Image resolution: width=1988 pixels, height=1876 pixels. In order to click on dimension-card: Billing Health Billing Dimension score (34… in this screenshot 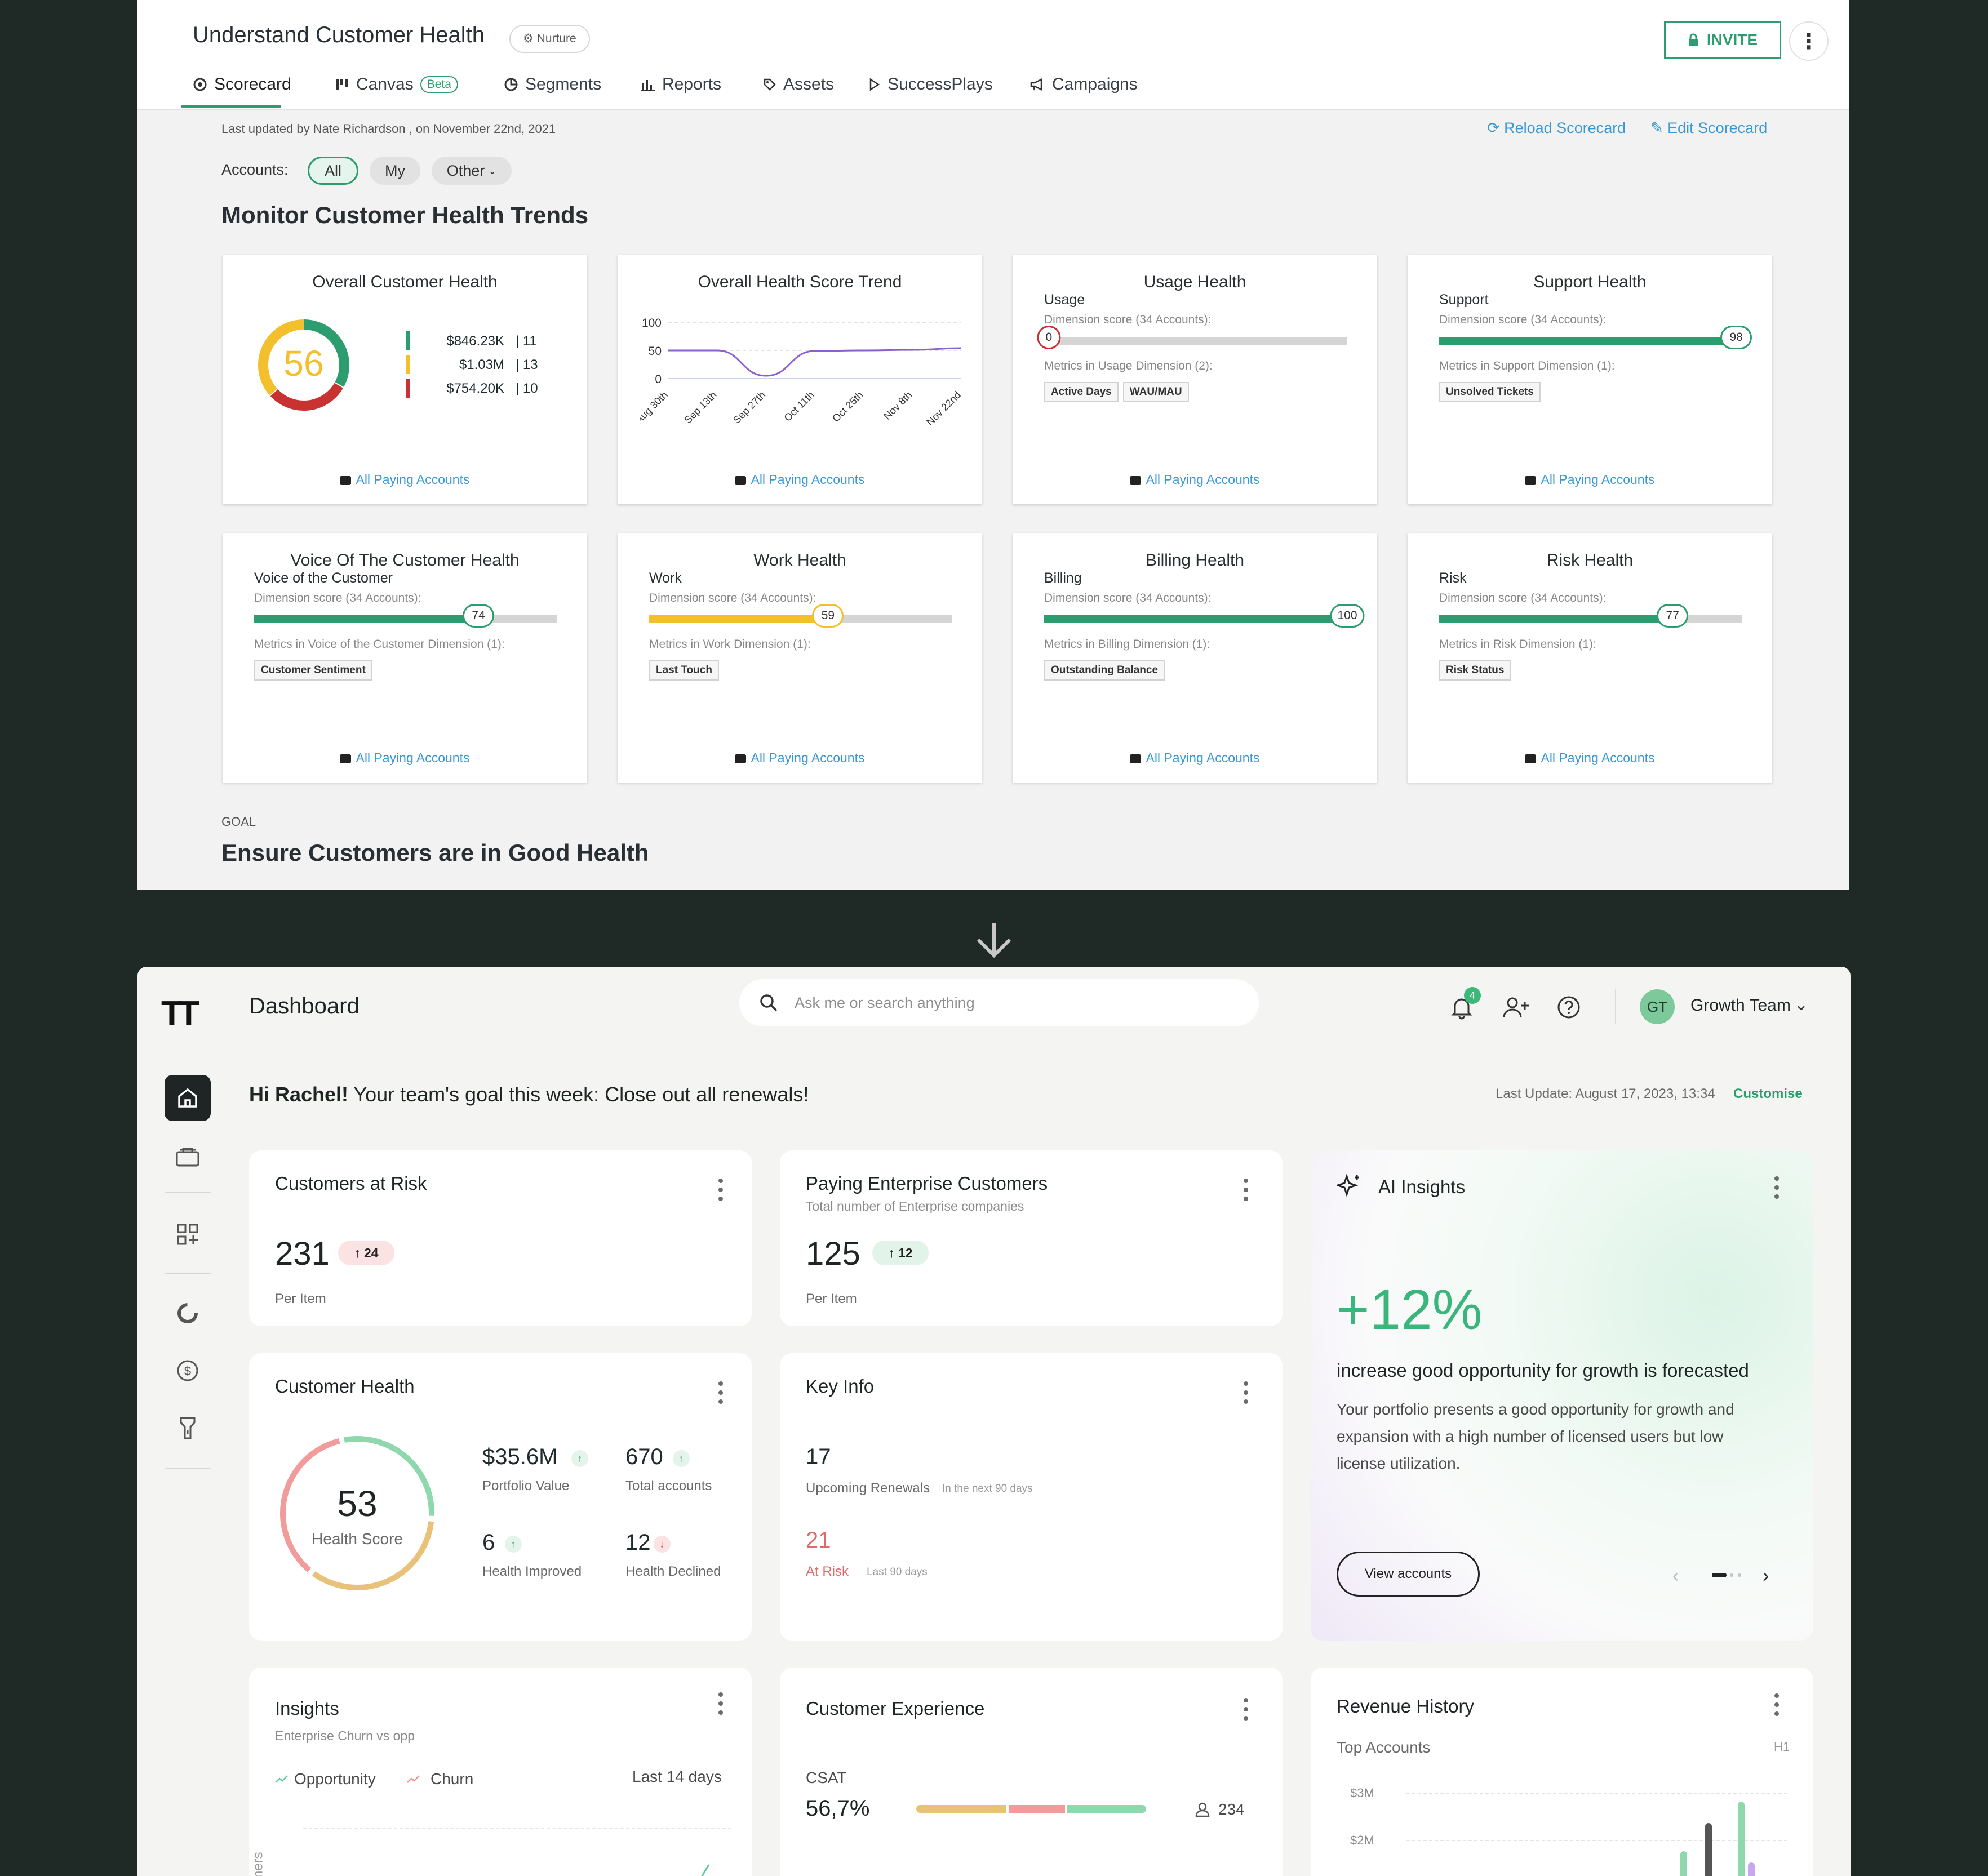, I will do `click(1195, 658)`.